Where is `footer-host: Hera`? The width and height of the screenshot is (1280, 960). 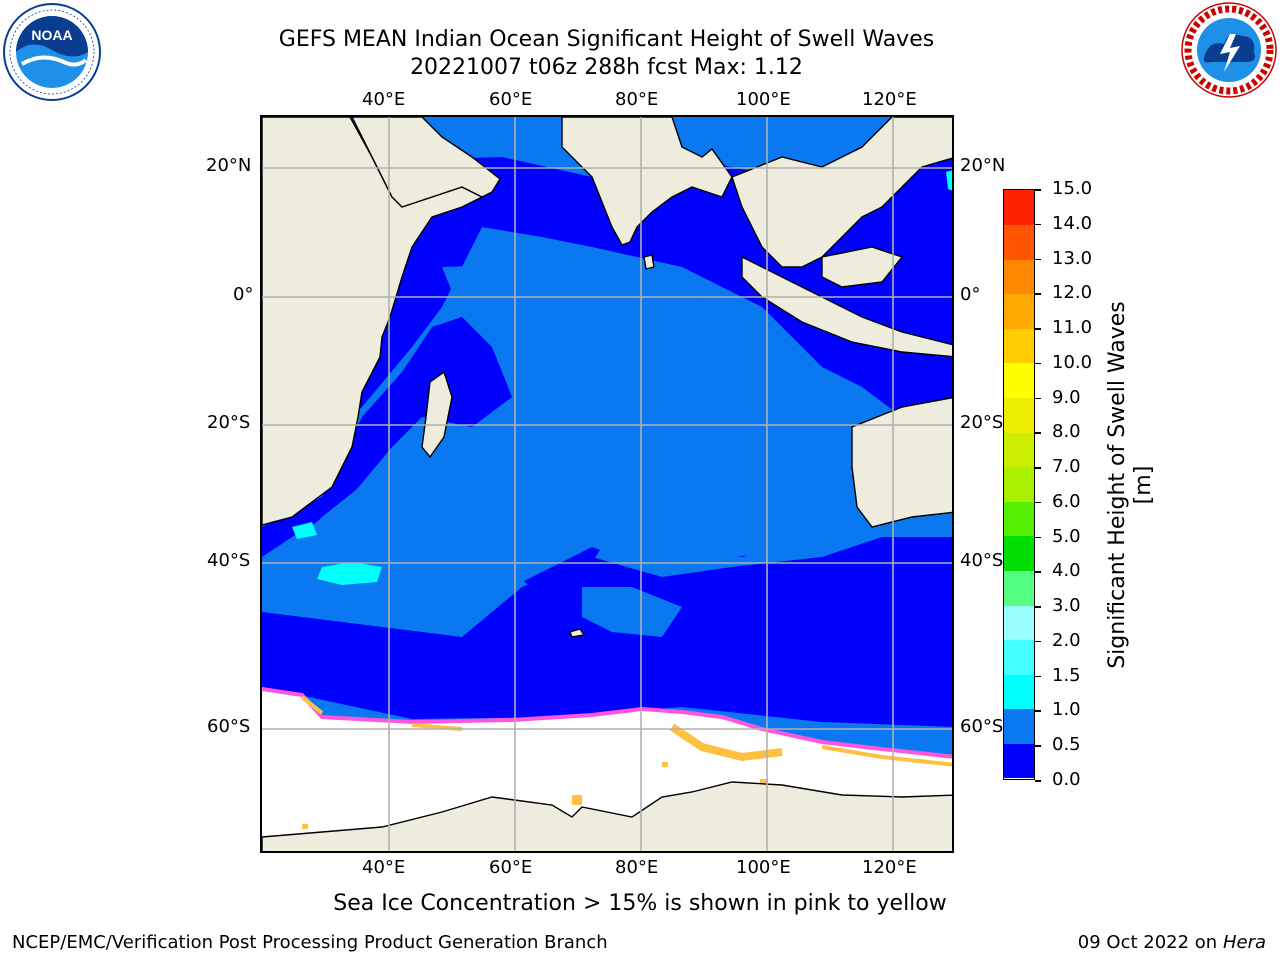
footer-host: Hera is located at coordinates (1244, 942).